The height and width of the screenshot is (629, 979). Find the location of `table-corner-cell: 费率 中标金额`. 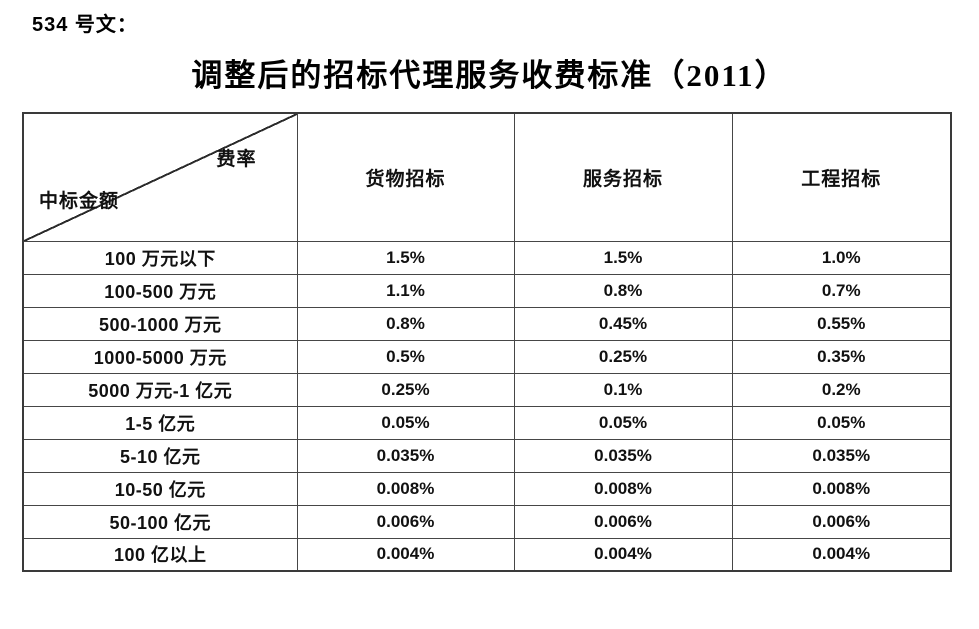

table-corner-cell: 费率 中标金额 is located at coordinates (160, 177).